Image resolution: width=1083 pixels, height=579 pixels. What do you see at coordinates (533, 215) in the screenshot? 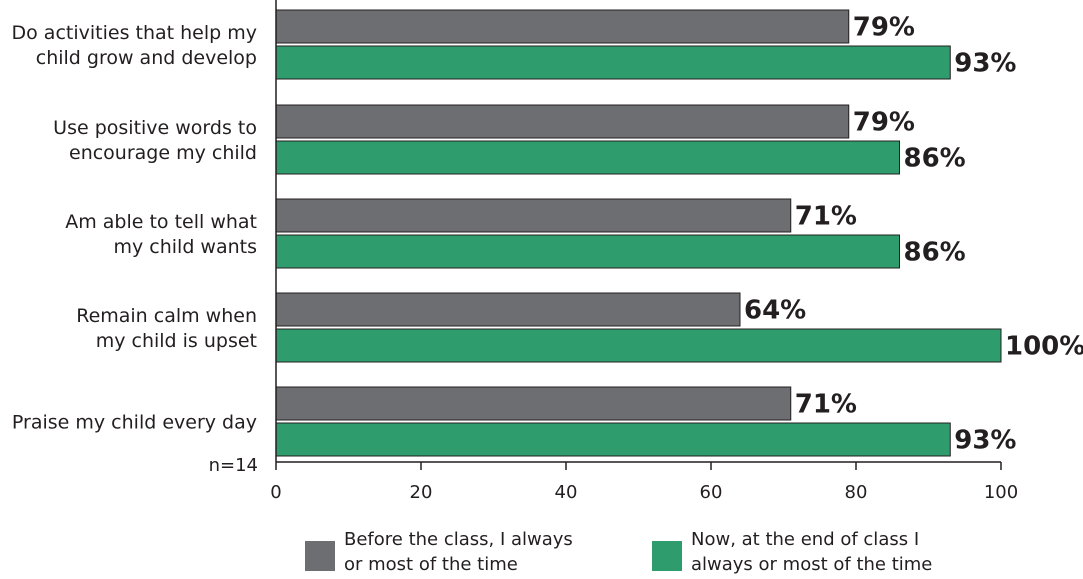
I see `bar-series1-cat3` at bounding box center [533, 215].